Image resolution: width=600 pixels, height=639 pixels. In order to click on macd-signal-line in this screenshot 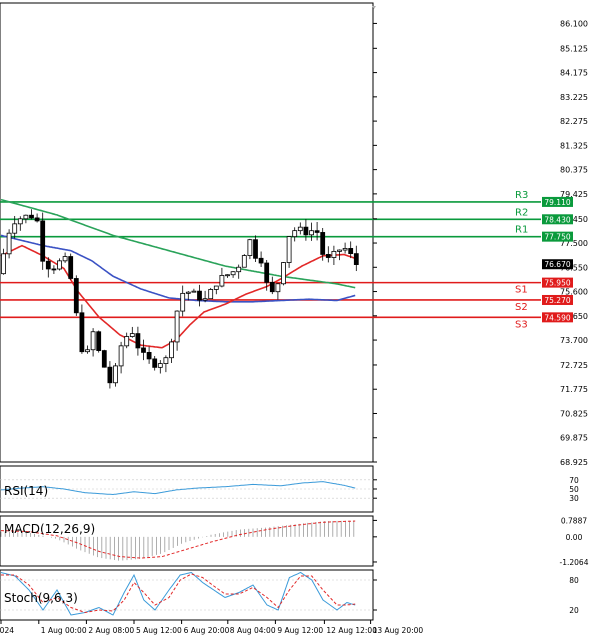, I will do `click(178, 539)`.